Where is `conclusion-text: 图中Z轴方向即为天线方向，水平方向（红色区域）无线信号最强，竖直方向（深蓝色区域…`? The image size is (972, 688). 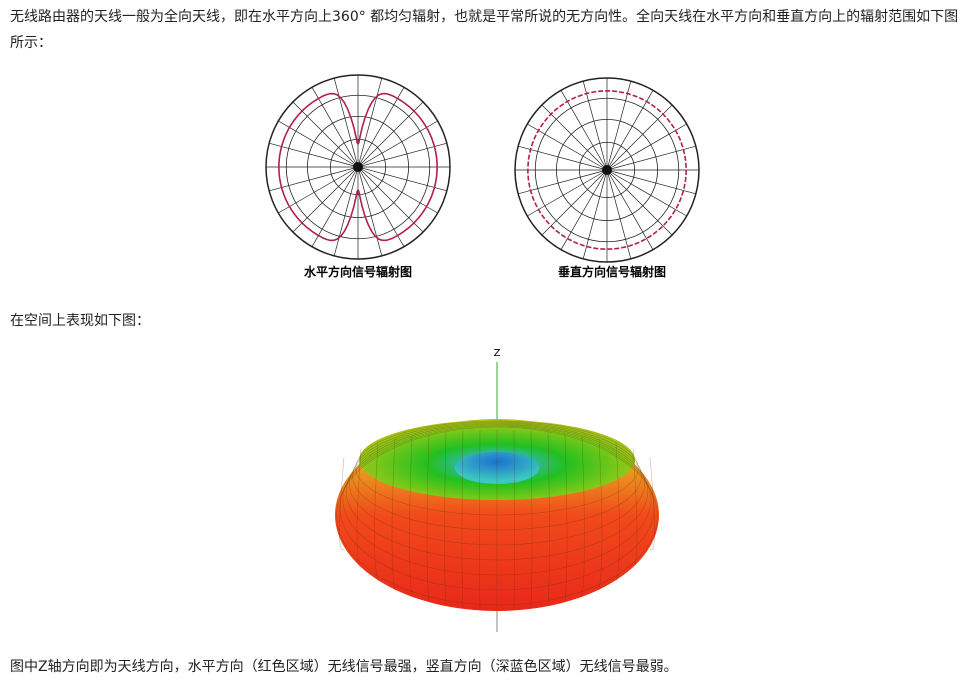
conclusion-text: 图中Z轴方向即为天线方向，水平方向（红色区域）无线信号最强，竖直方向（深蓝色区域… is located at coordinates (344, 667).